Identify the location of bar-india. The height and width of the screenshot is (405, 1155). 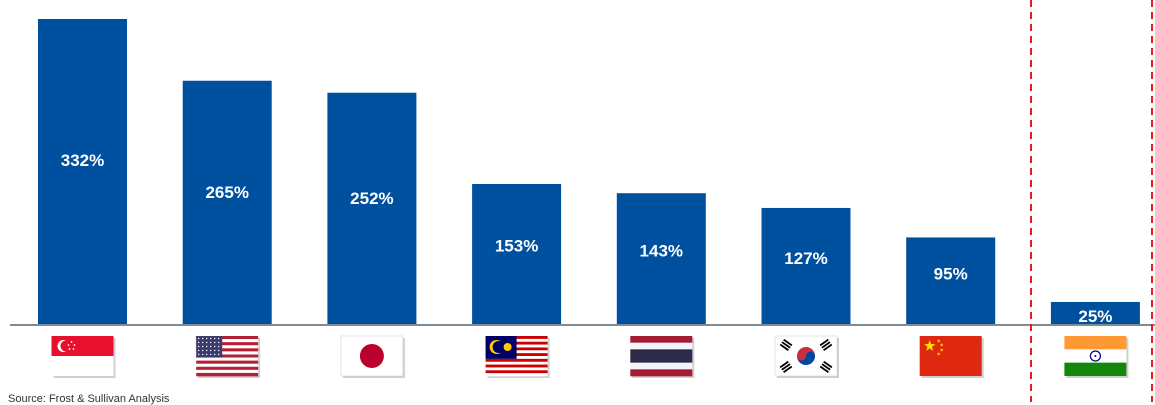
(1095, 313).